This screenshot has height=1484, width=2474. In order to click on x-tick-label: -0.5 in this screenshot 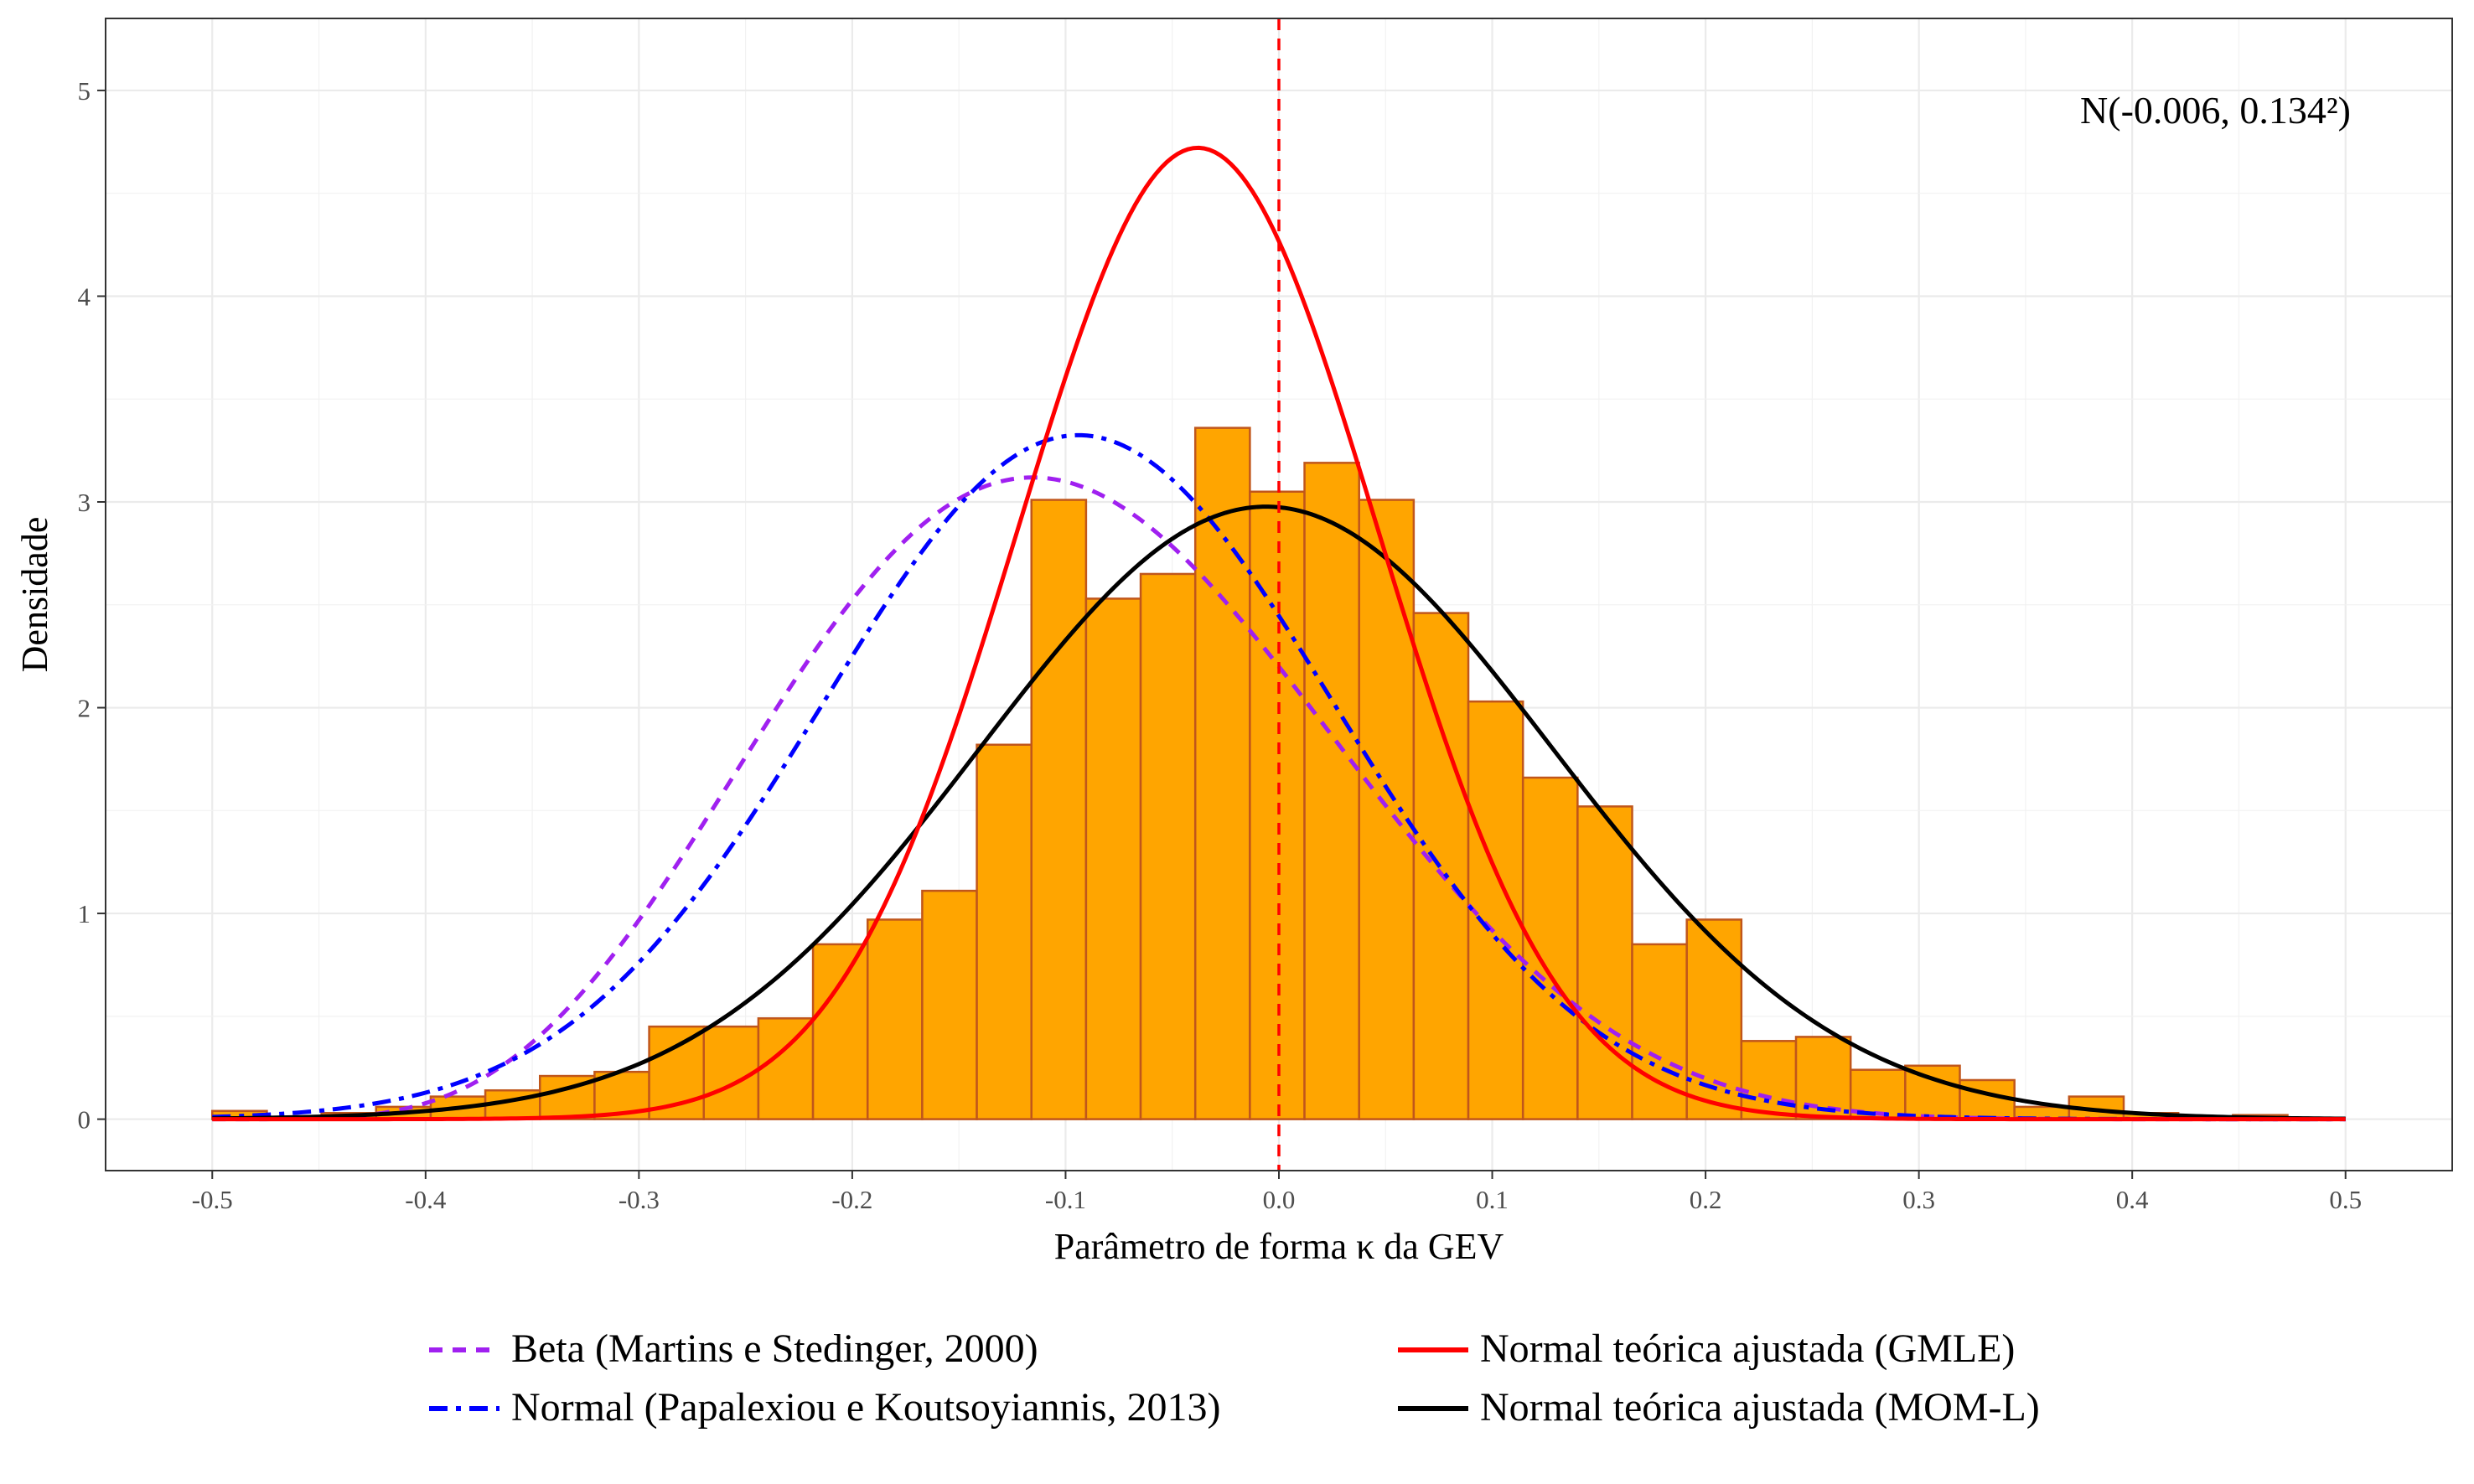, I will do `click(212, 1199)`.